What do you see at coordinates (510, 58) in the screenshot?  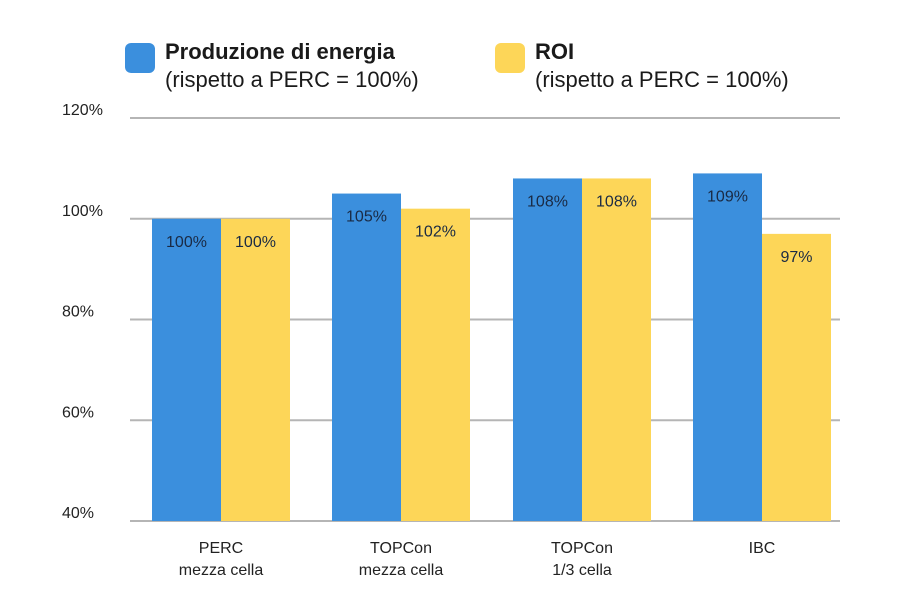 I see `legend-swatch-roi` at bounding box center [510, 58].